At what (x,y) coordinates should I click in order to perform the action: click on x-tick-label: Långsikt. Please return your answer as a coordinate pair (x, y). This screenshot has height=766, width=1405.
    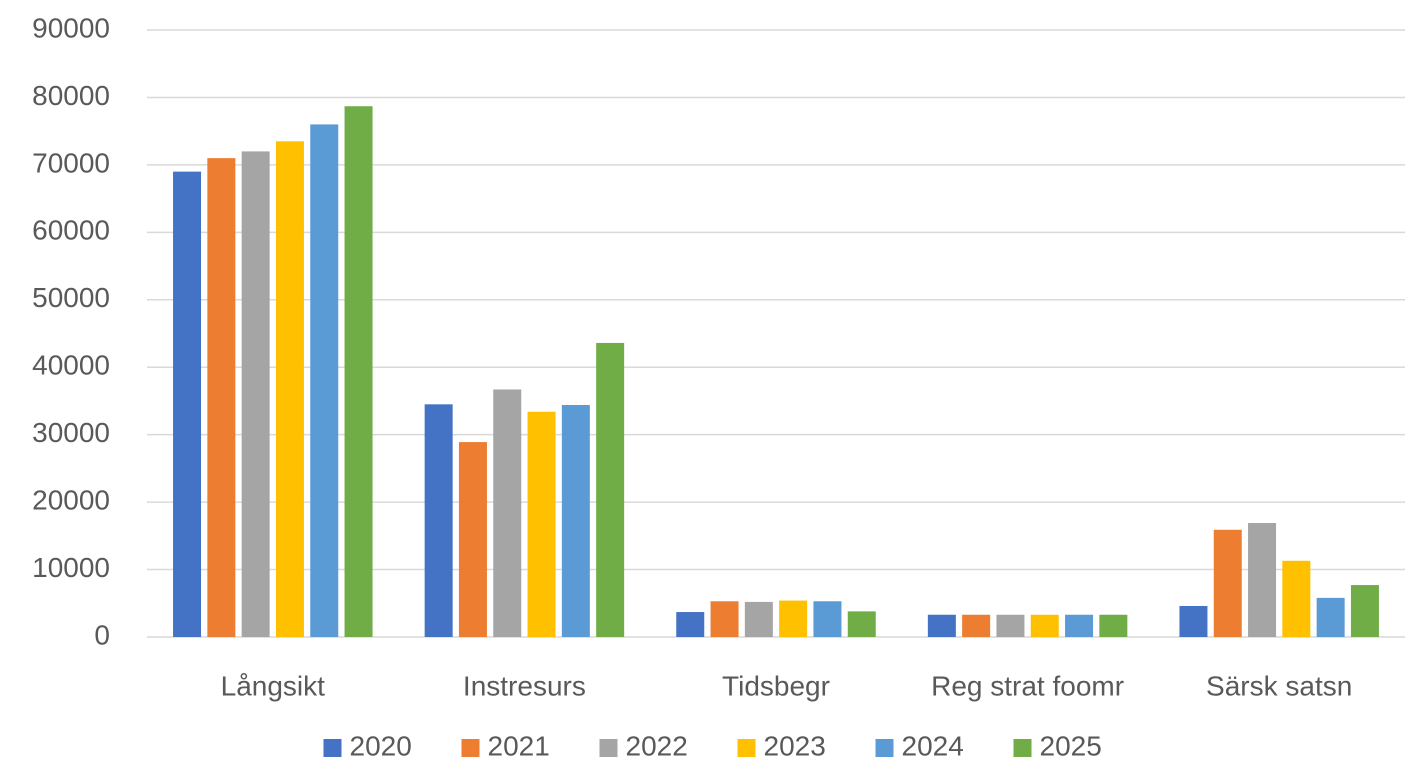
    Looking at the image, I should click on (273, 685).